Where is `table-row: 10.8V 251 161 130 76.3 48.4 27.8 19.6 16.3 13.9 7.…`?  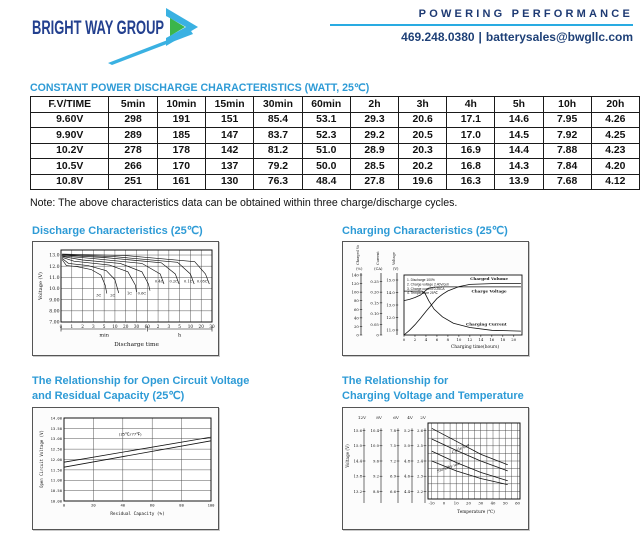 table-row: 10.8V 251 161 130 76.3 48.4 27.8 19.6 16.3 13.9 7.… is located at coordinates (334, 181).